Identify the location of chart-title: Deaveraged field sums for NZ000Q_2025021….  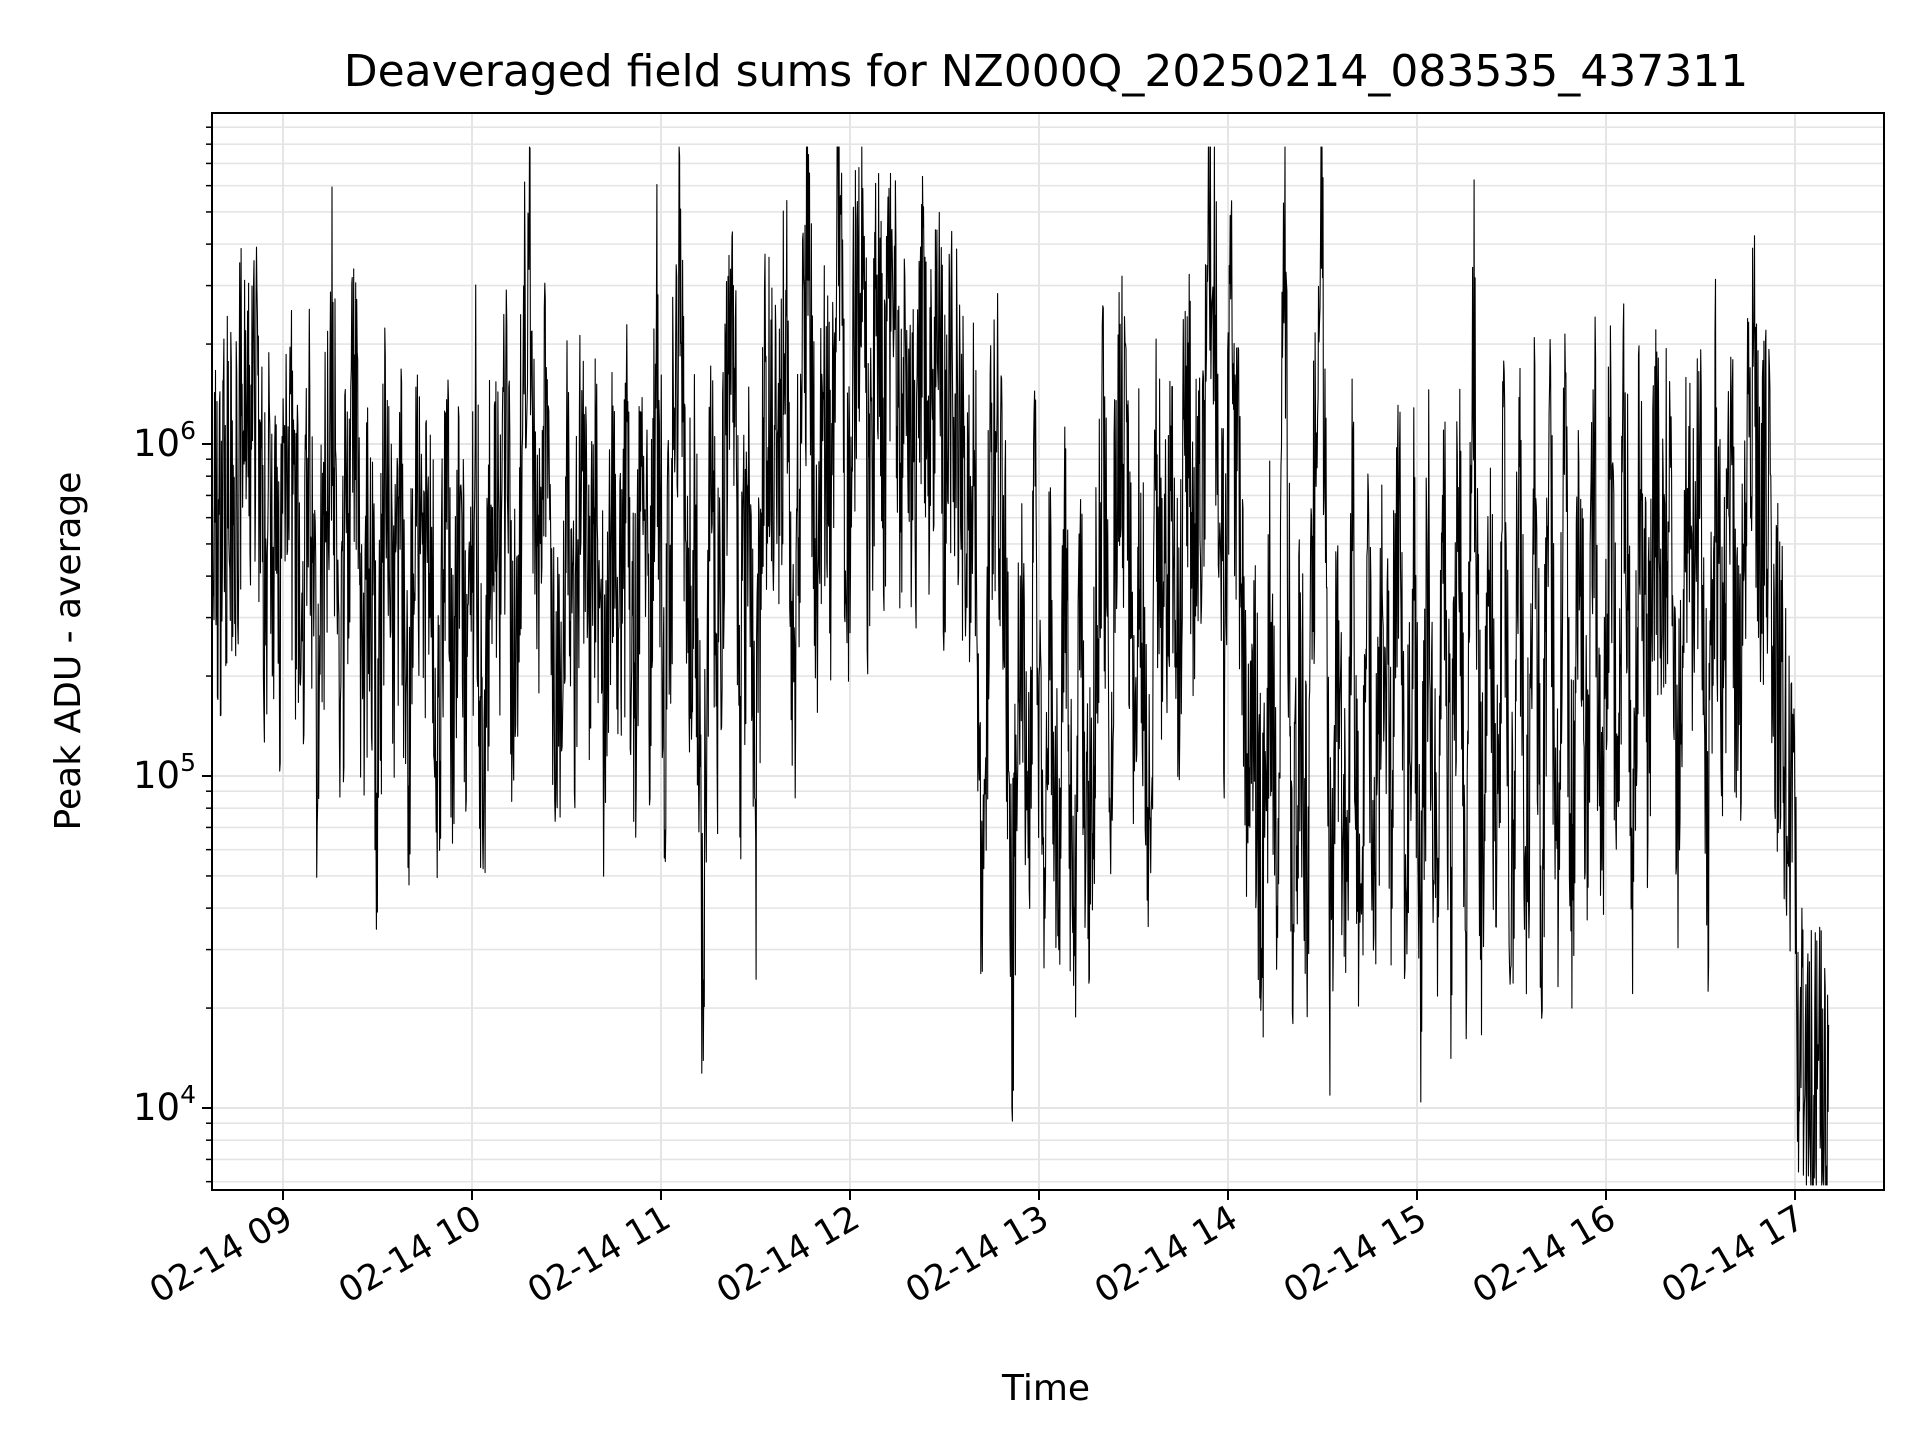
(1046, 71).